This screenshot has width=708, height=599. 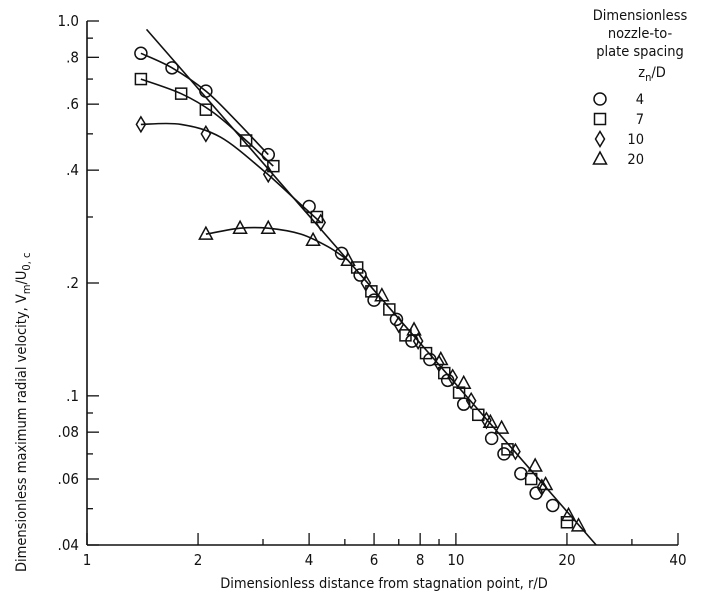 What do you see at coordinates (640, 52) in the screenshot?
I see `legend-title-line-3: plate spacing` at bounding box center [640, 52].